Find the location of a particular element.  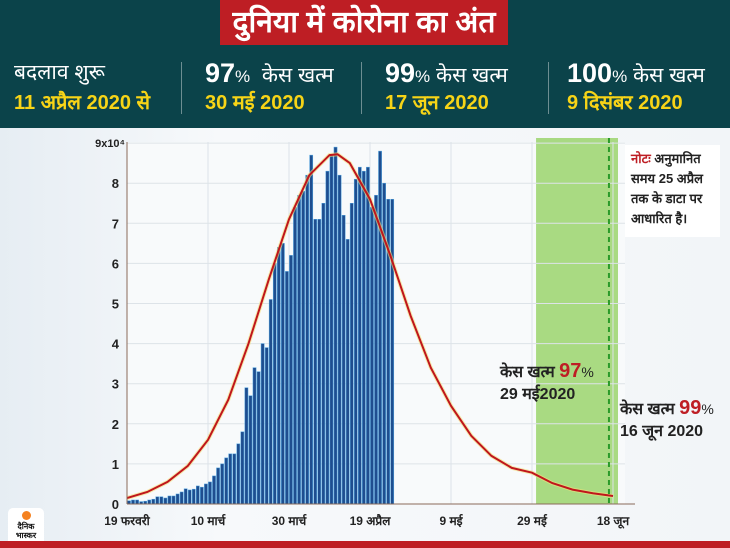

stat-label: बदलाव शुरू is located at coordinates (59, 72).